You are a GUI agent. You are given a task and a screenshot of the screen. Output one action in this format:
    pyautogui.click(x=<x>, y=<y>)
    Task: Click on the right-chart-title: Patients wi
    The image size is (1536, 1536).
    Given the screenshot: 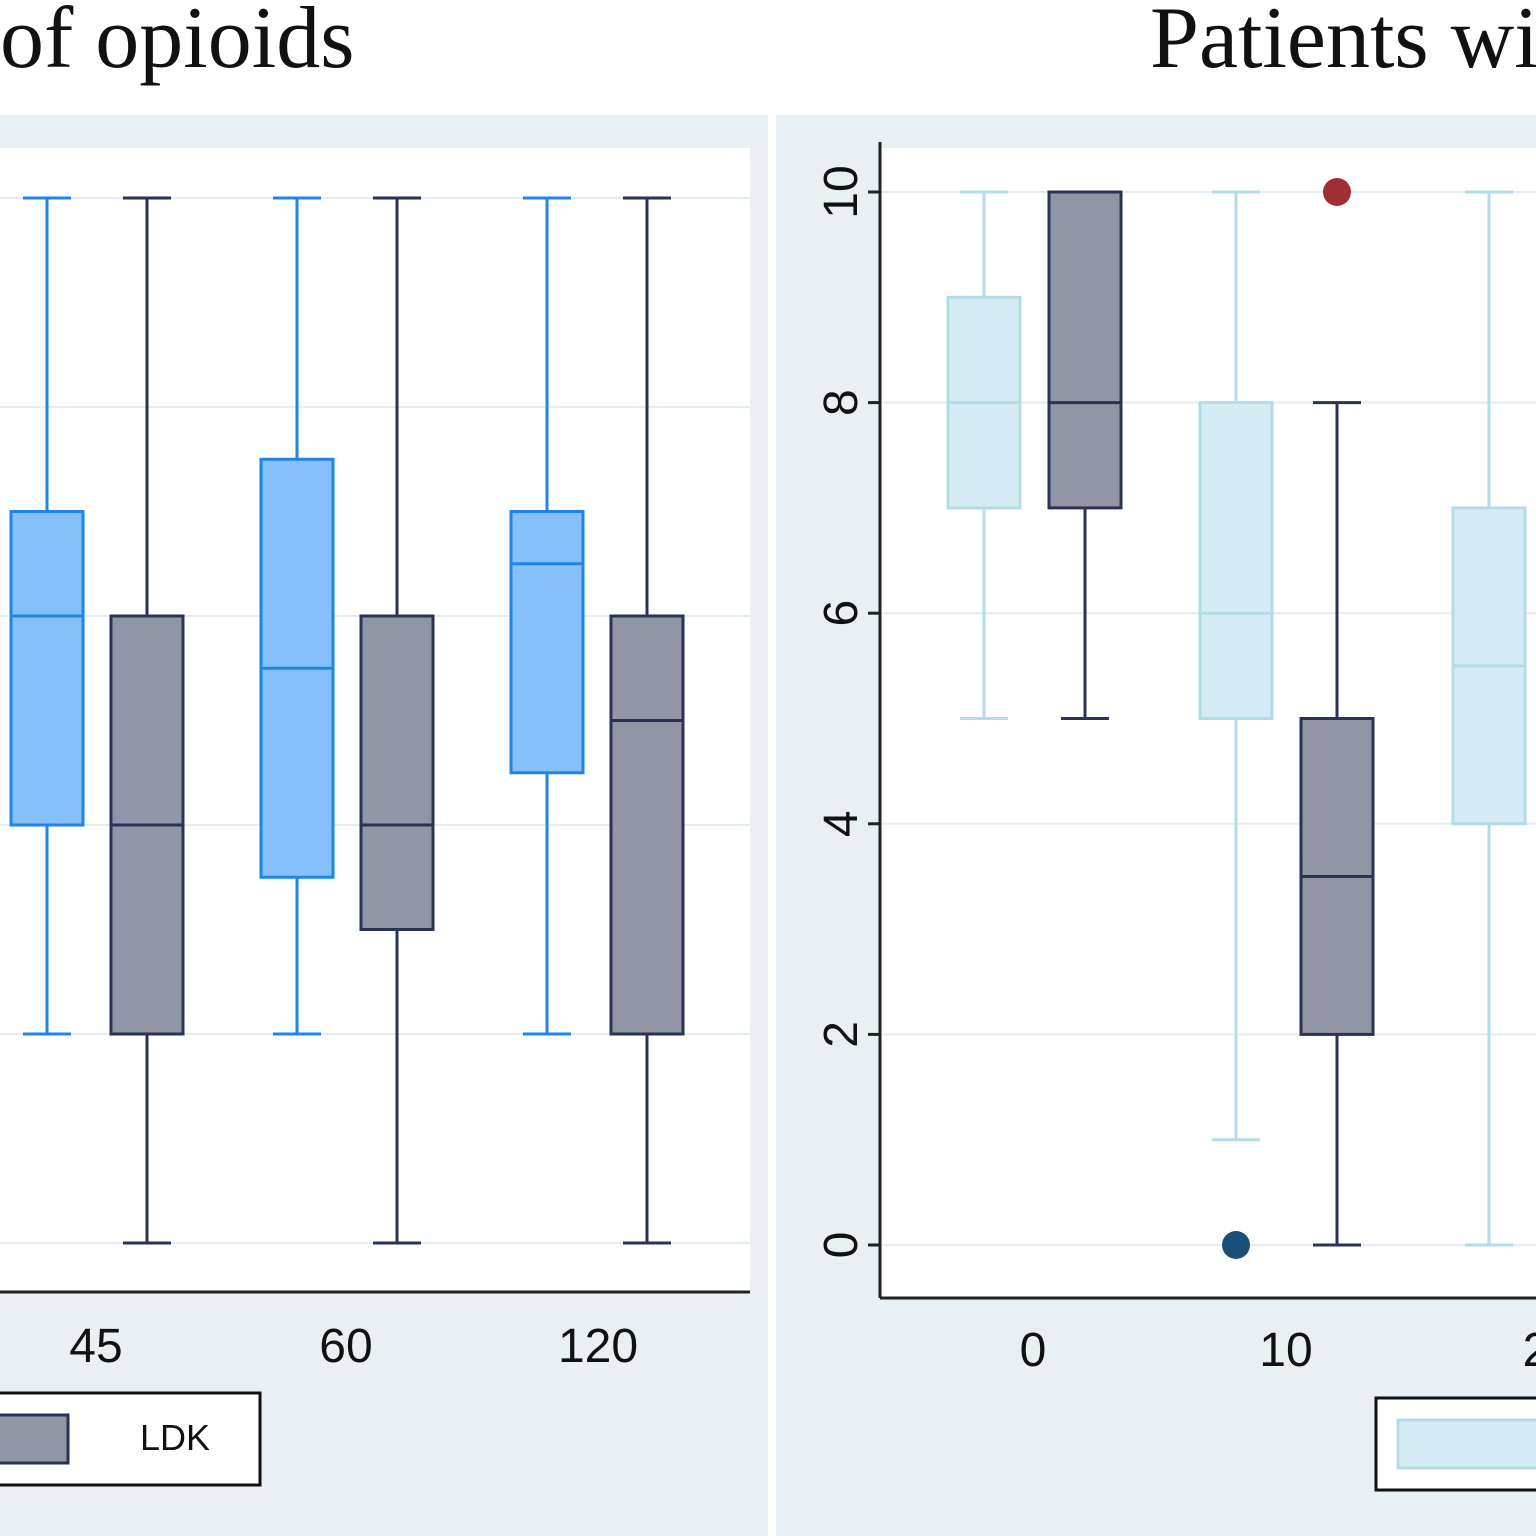 What is the action you would take?
    pyautogui.click(x=1343, y=43)
    